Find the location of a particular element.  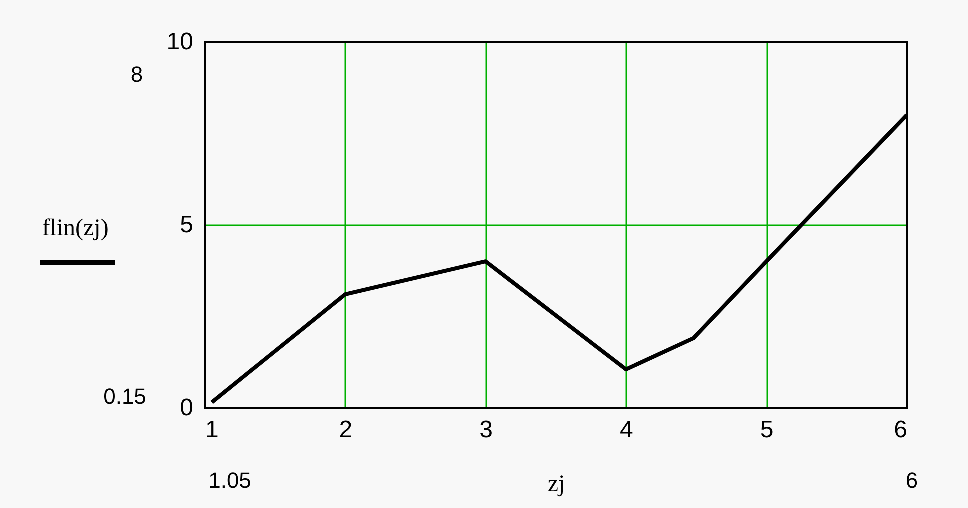

text: 1.05 is located at coordinates (230, 480).